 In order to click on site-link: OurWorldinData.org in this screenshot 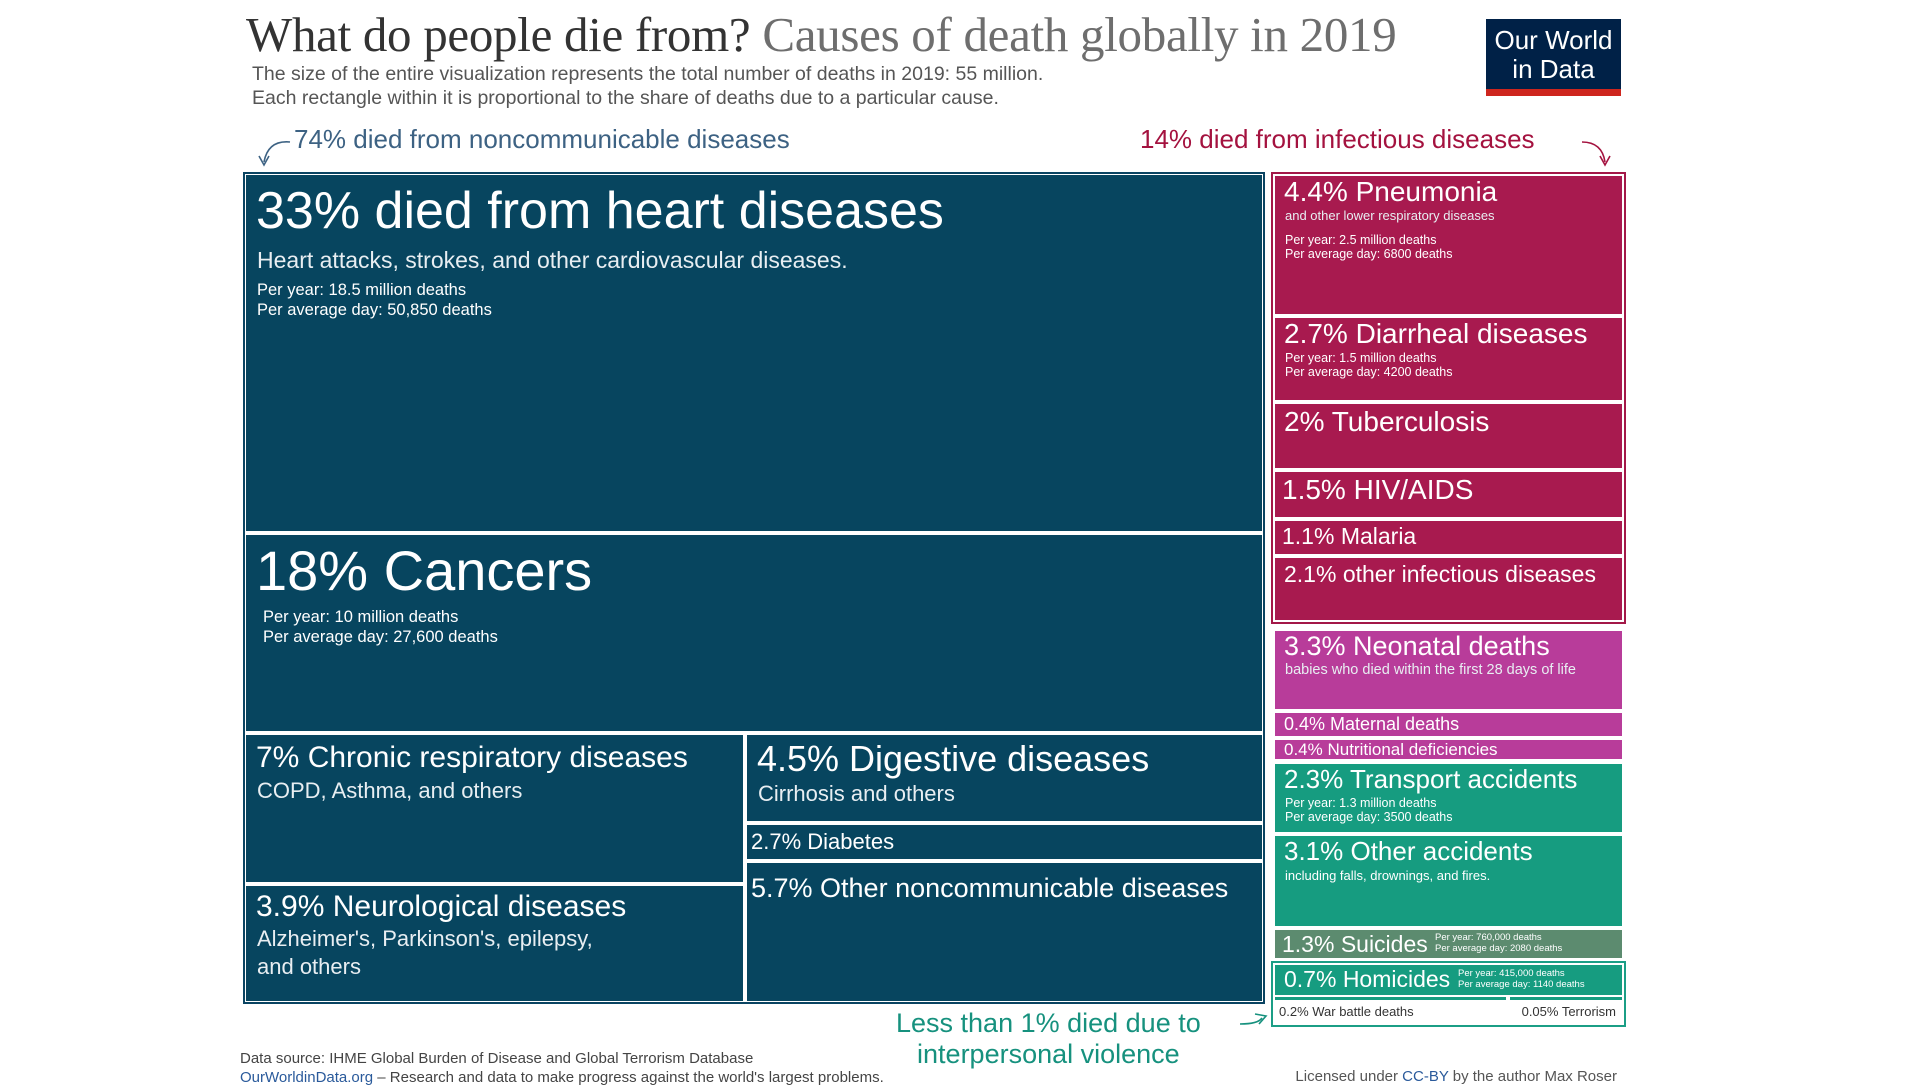, I will do `click(307, 1077)`.